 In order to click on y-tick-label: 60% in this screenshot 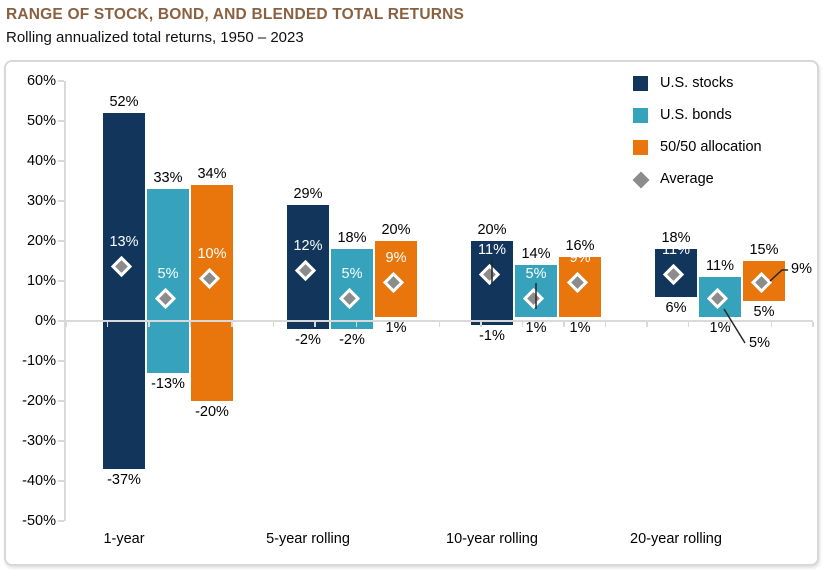, I will do `click(41, 81)`.